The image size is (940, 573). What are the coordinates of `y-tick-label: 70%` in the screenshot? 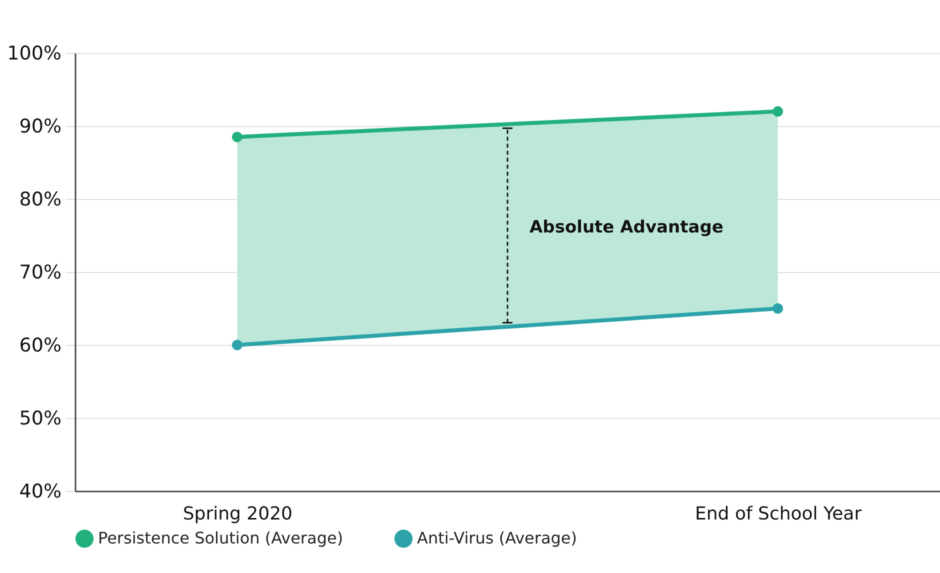 It's located at (40, 273).